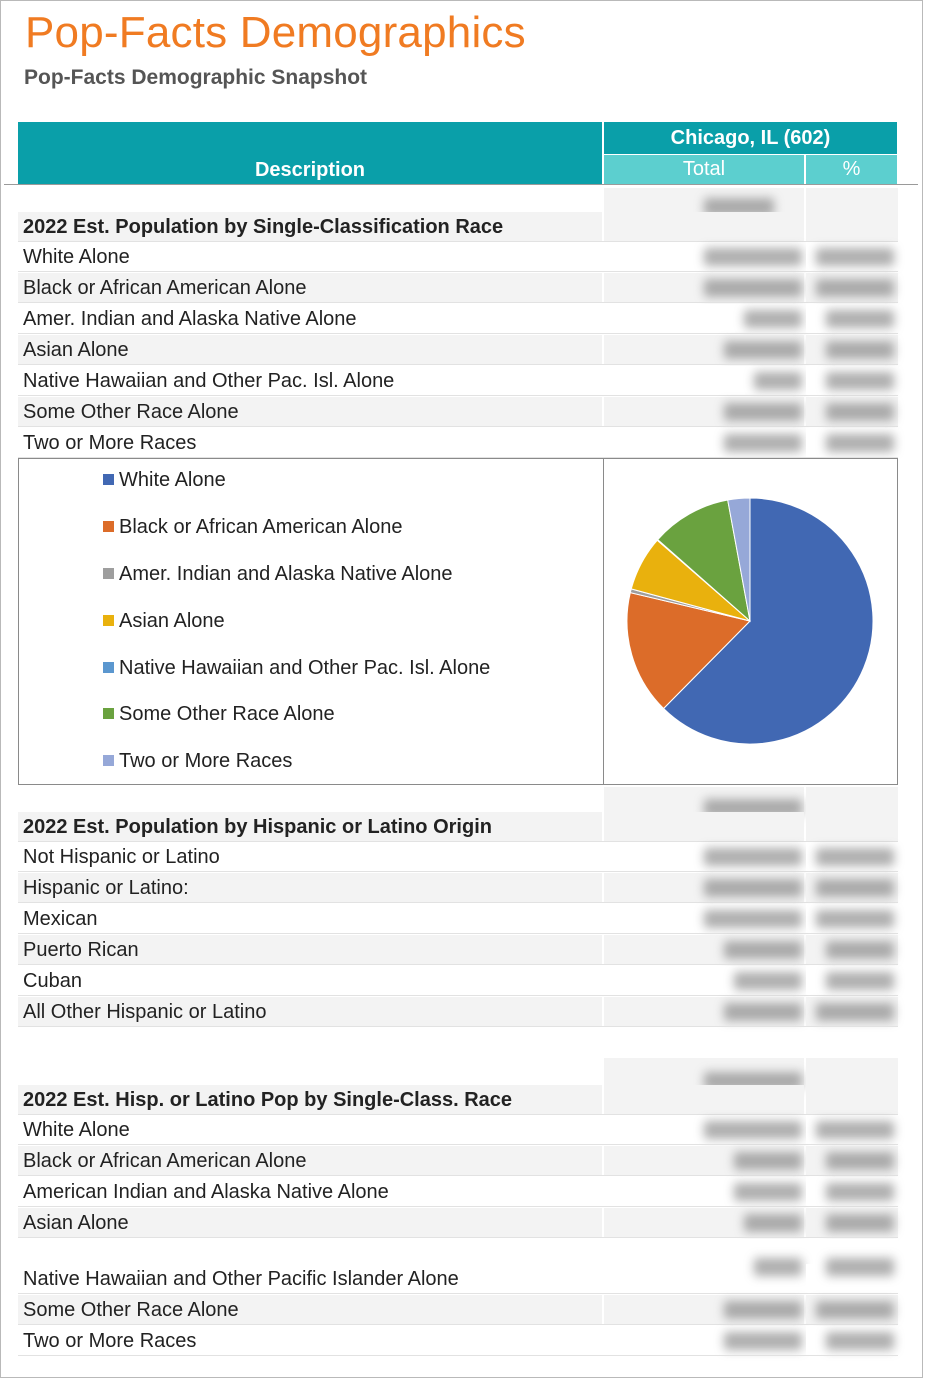  I want to click on table-row: Amer. Indian and Alaska Native Alone, so click(458, 319).